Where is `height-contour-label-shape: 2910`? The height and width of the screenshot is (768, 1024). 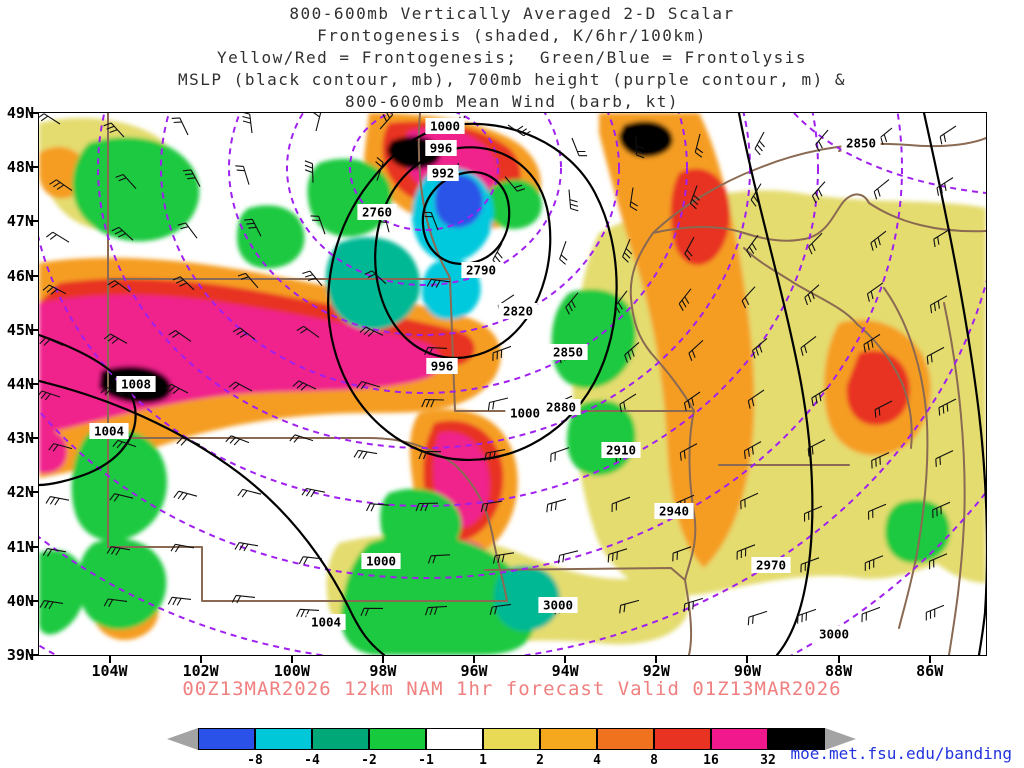
height-contour-label-shape: 2910 is located at coordinates (621, 450).